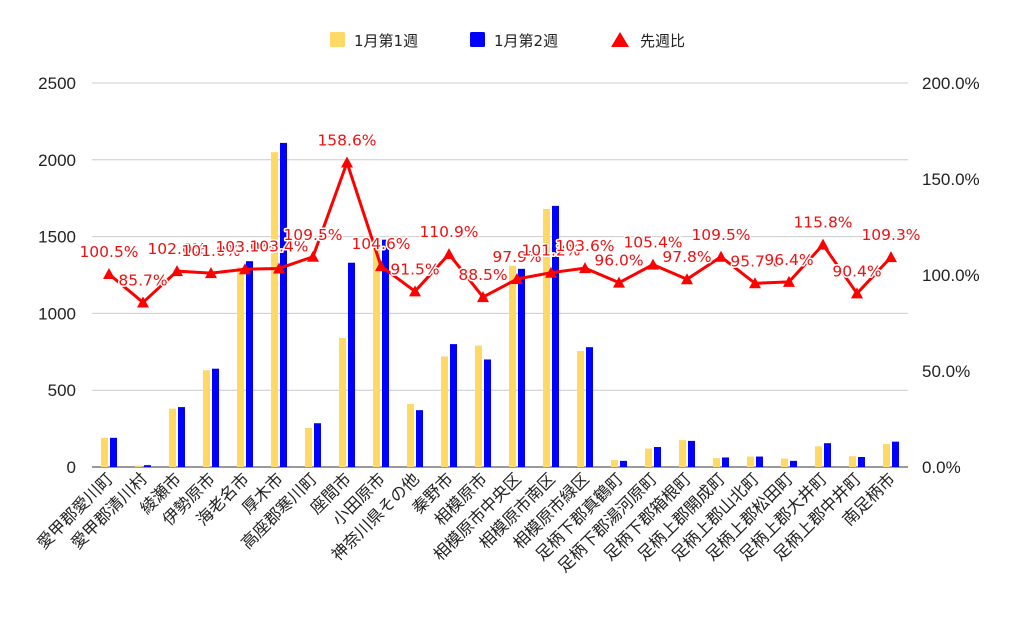 This screenshot has width=1024, height=633. What do you see at coordinates (516, 257) in the screenshot?
I see `ratio-data-label: 97.9%` at bounding box center [516, 257].